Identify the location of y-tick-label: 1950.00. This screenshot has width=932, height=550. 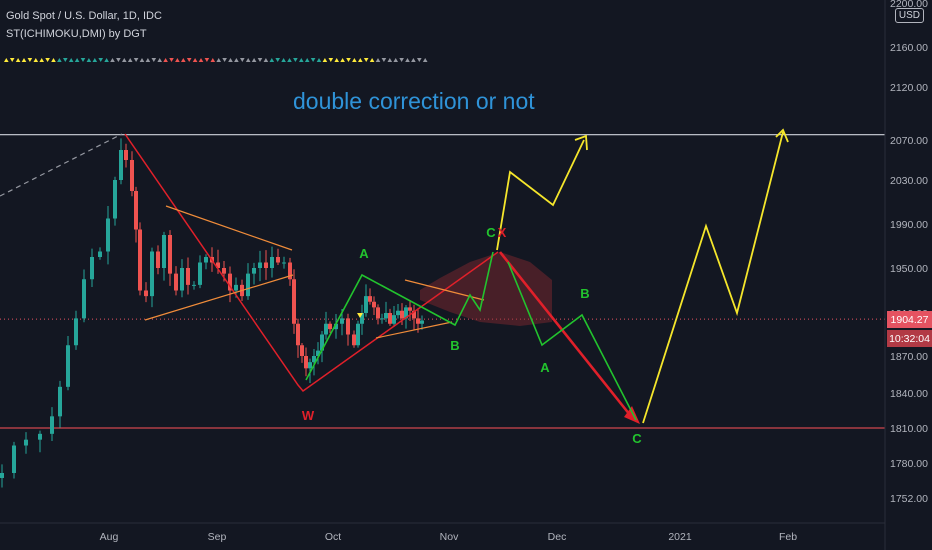
(909, 269).